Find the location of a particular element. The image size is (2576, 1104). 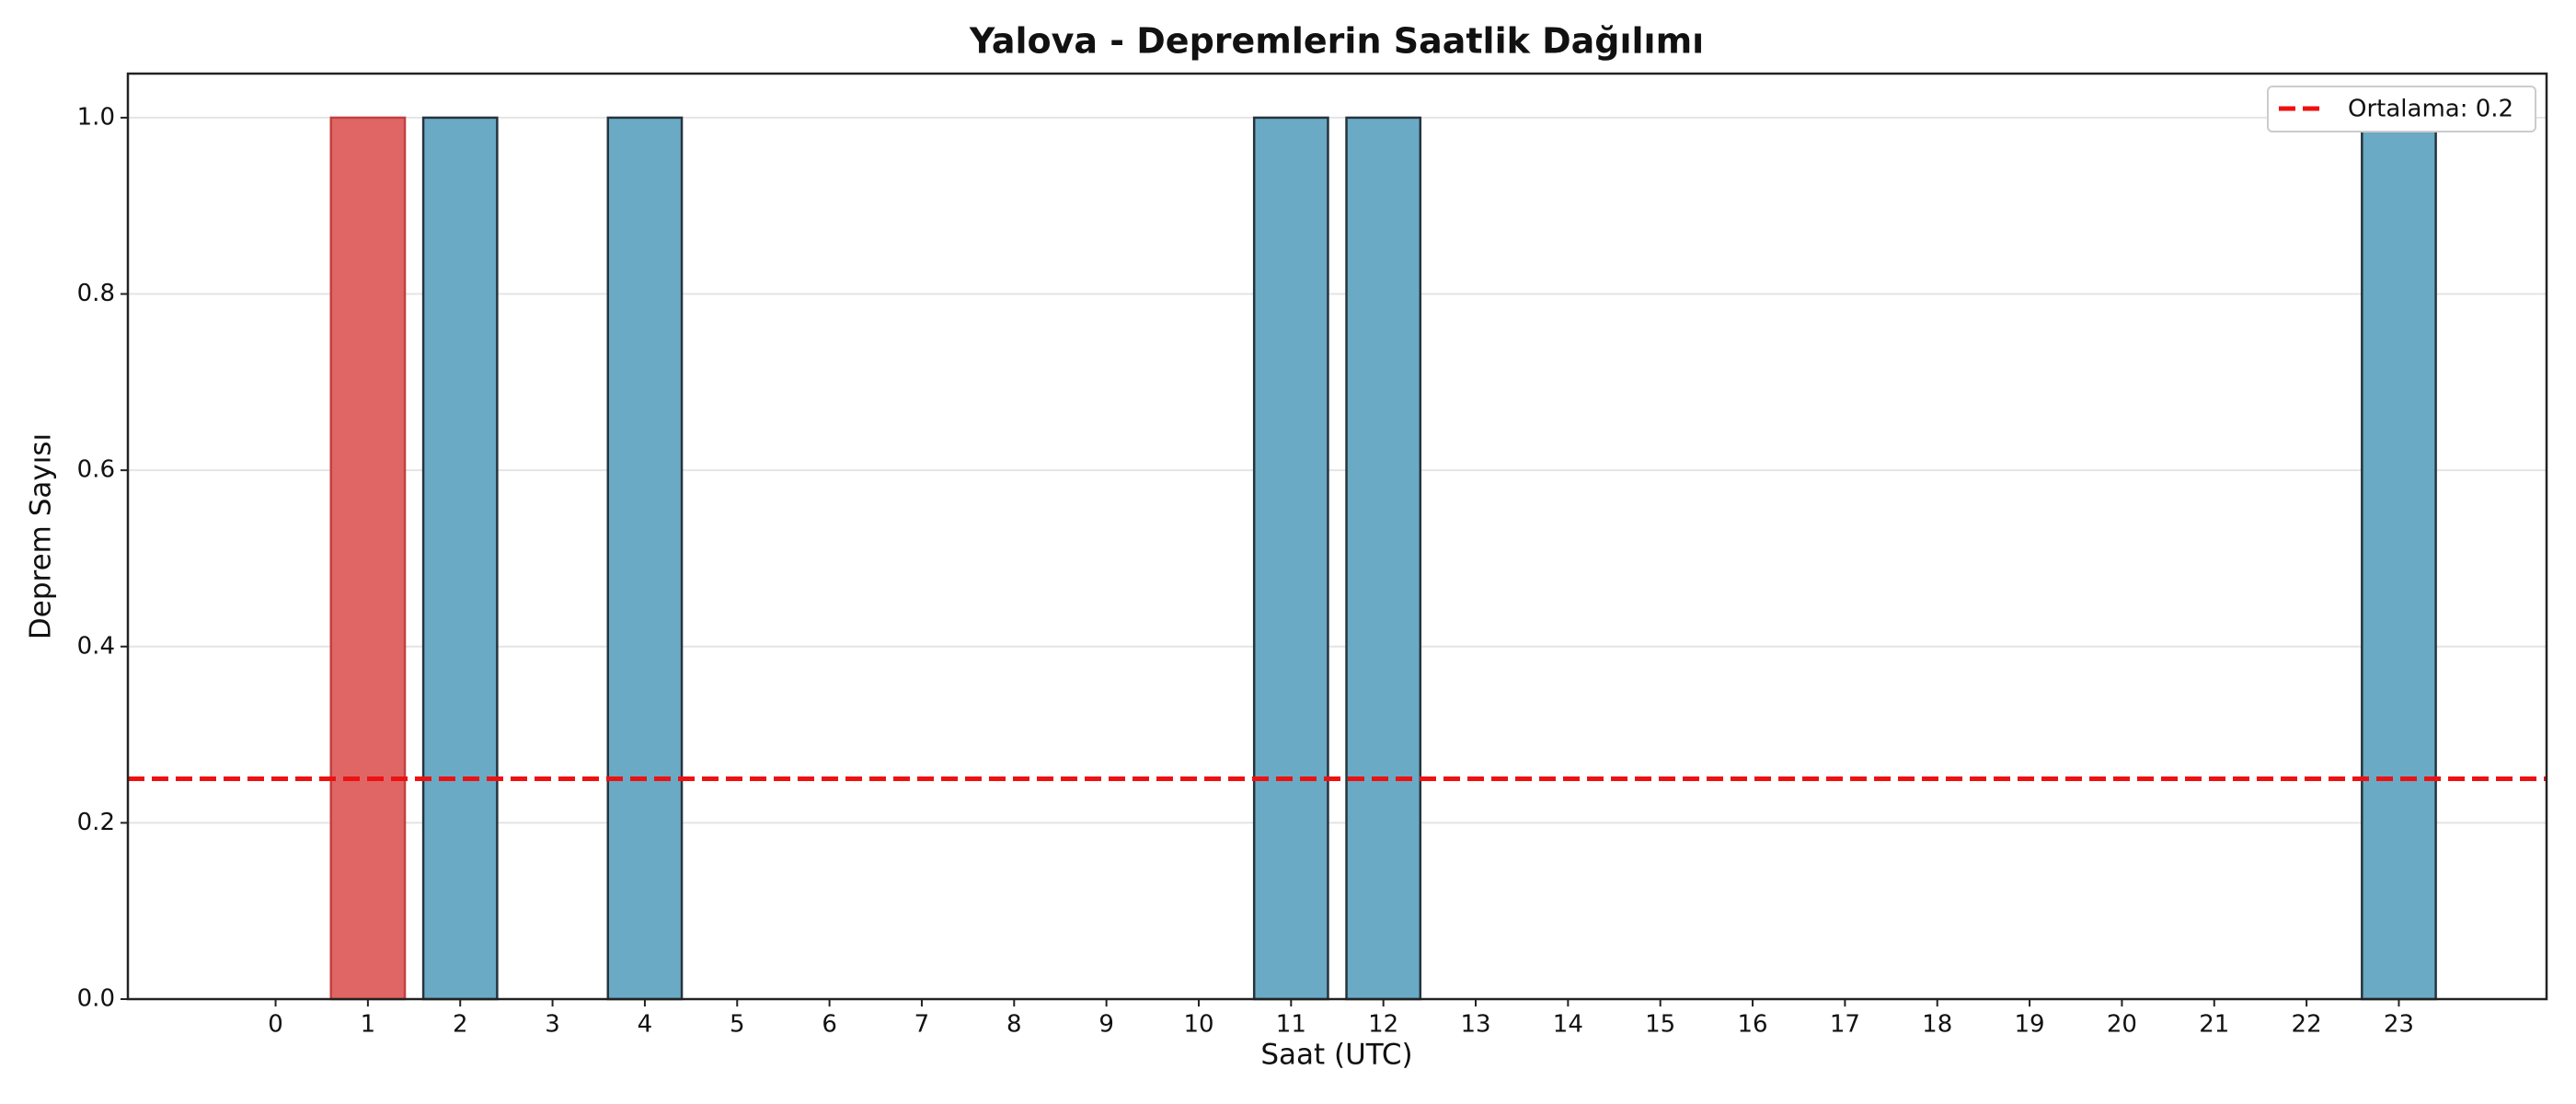

x-tick-label: 18 is located at coordinates (1937, 1025).